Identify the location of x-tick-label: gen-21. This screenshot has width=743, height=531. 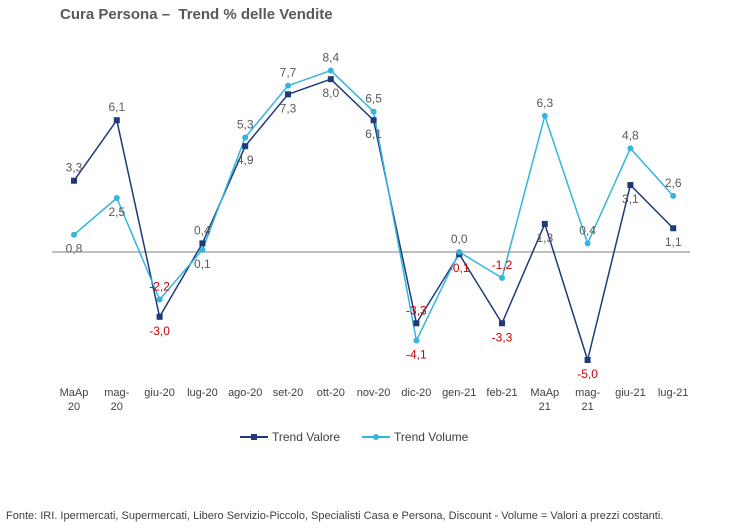
(459, 393).